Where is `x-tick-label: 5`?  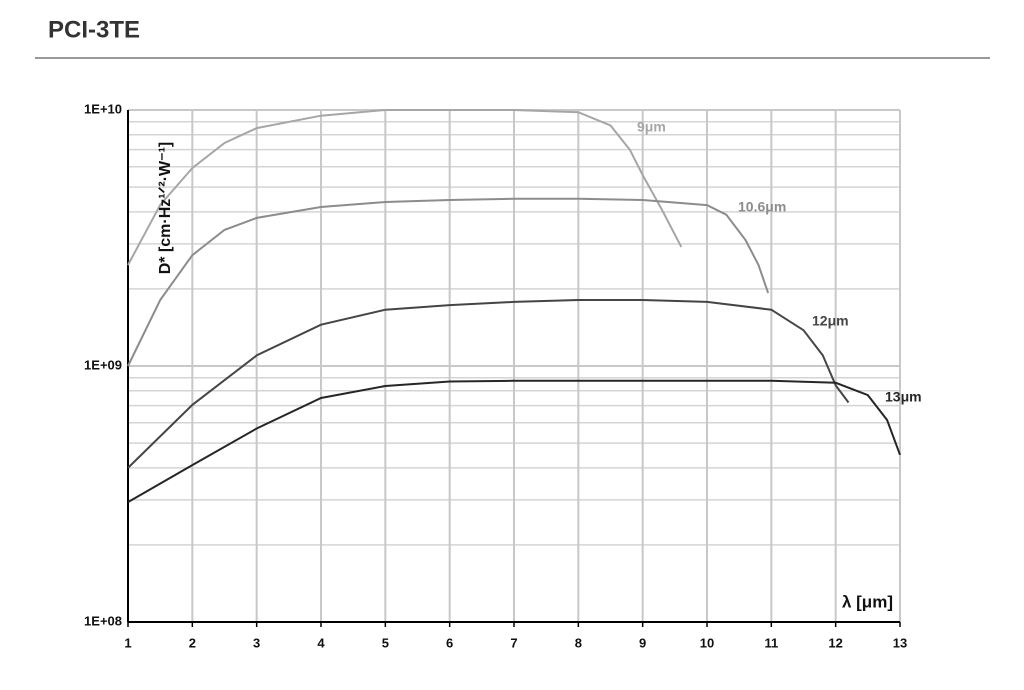
x-tick-label: 5 is located at coordinates (385, 642).